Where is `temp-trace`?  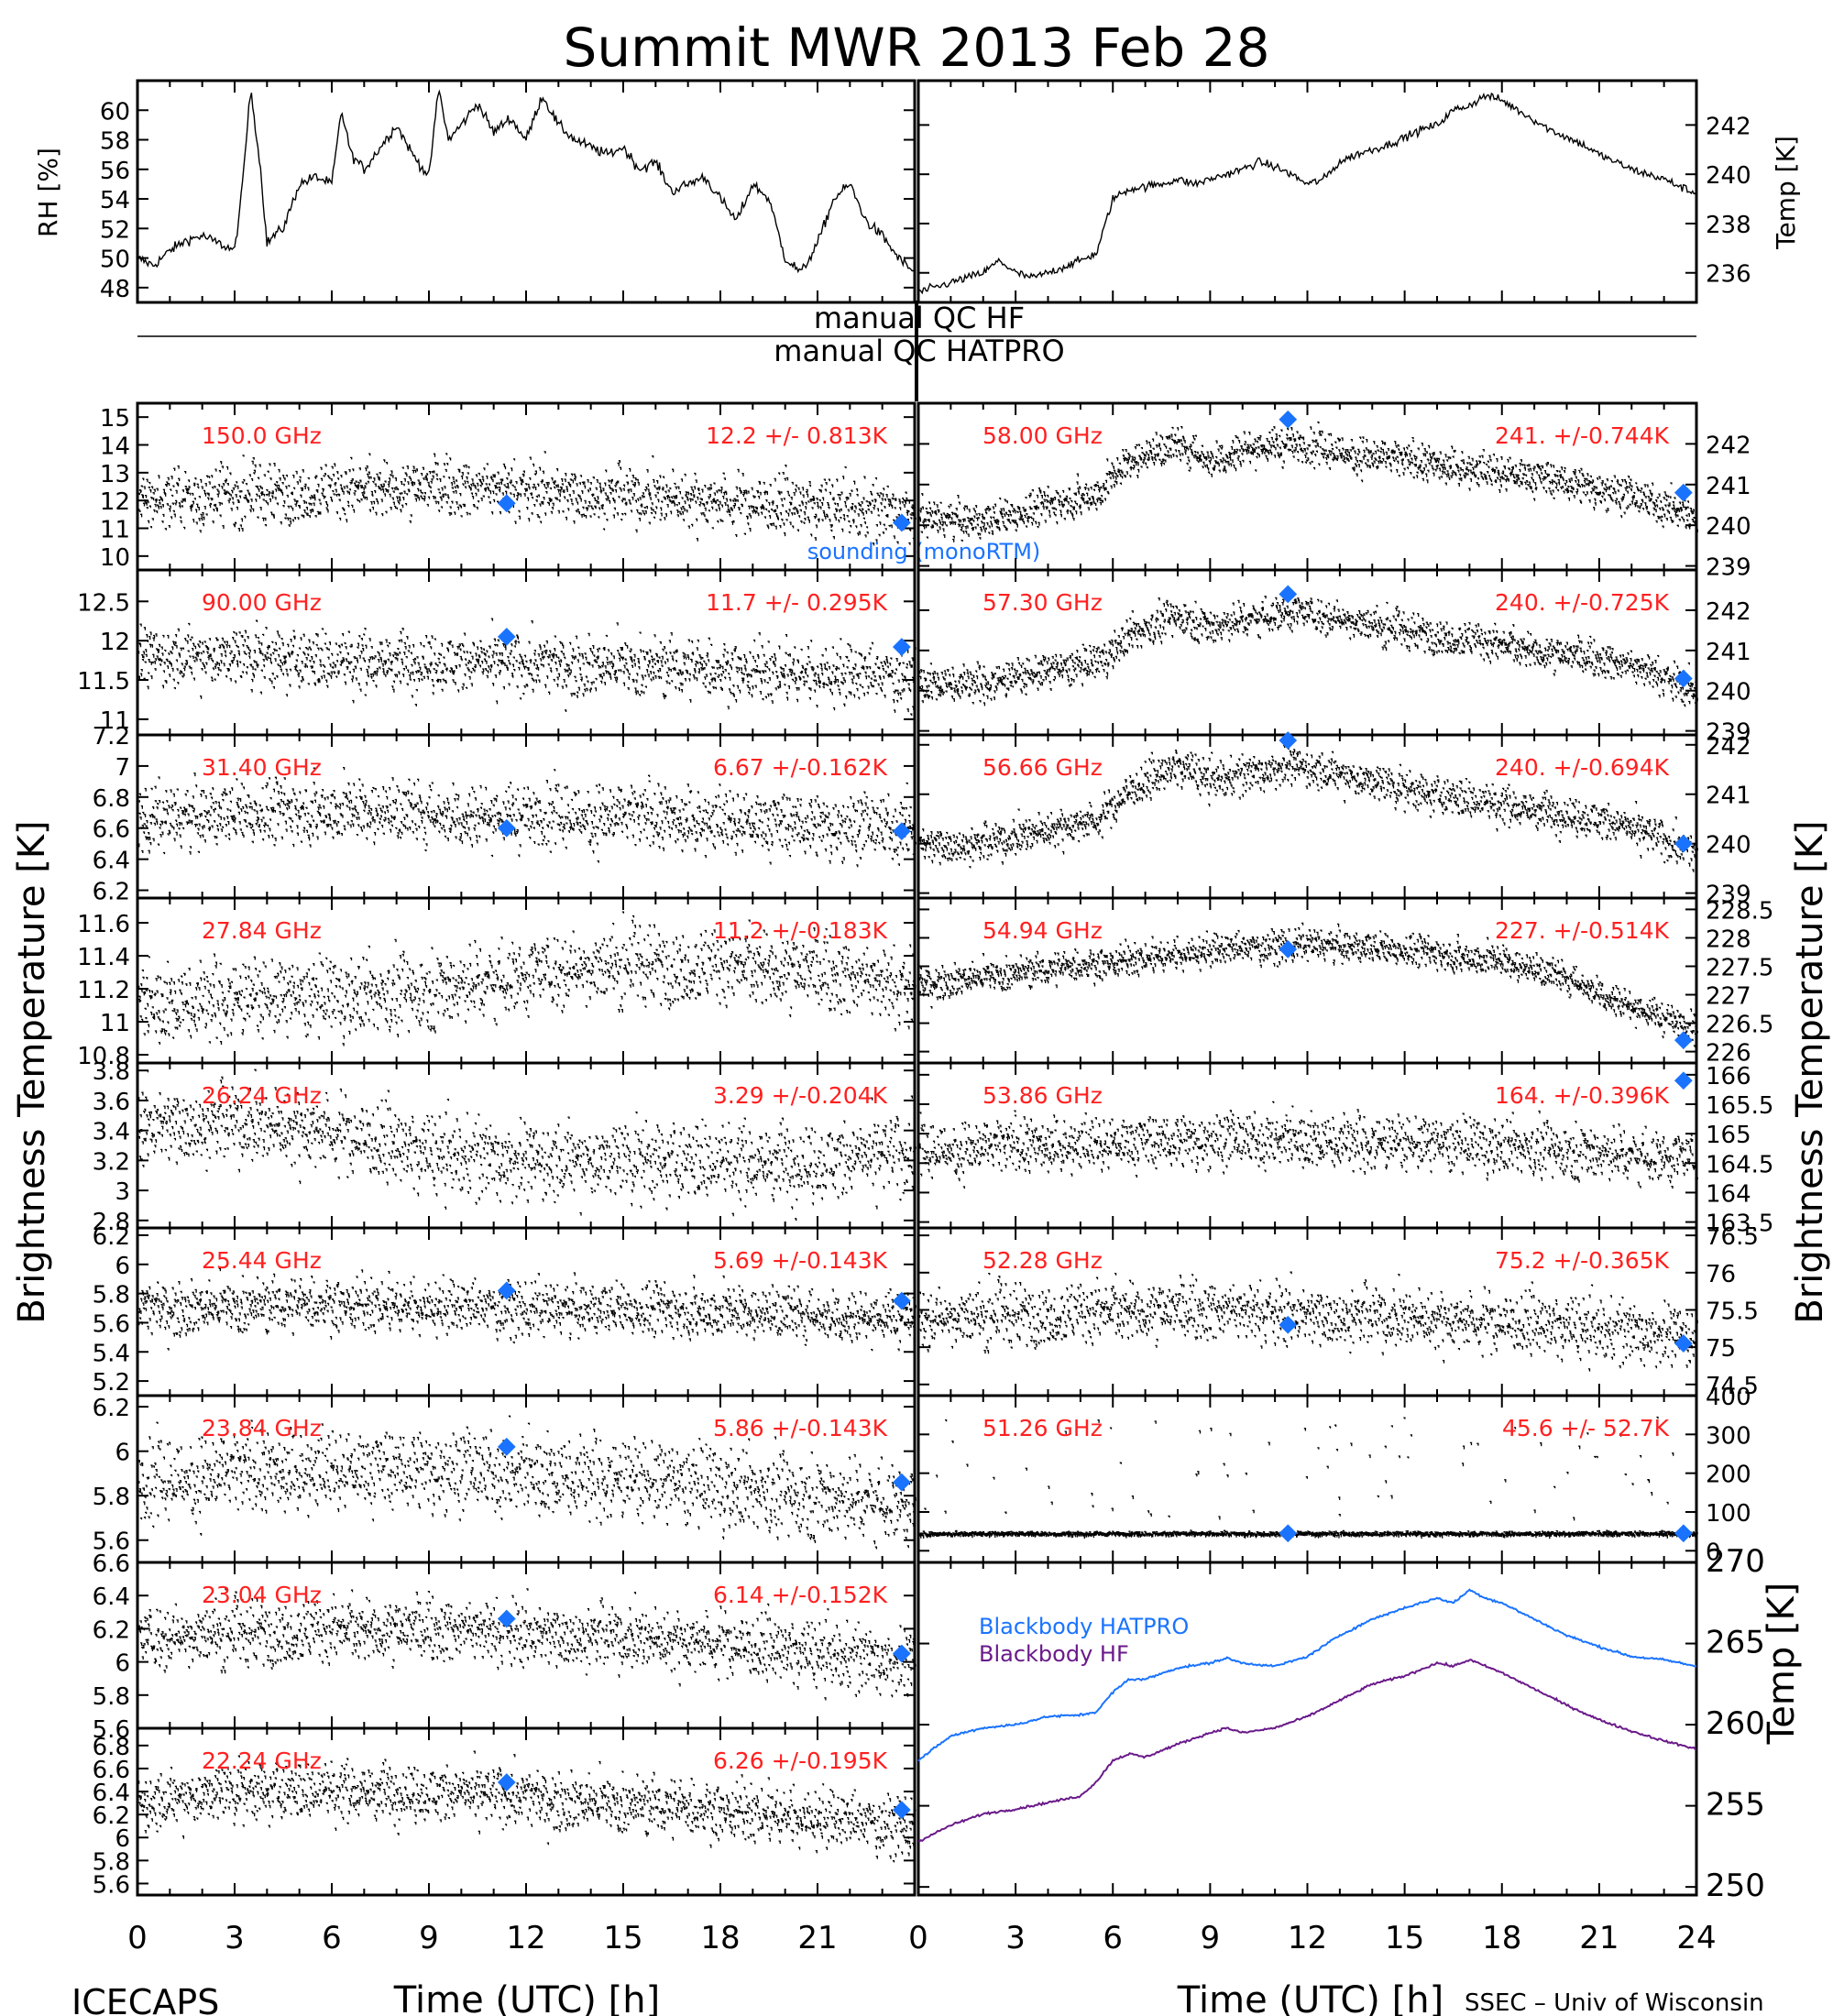
temp-trace is located at coordinates (1307, 193).